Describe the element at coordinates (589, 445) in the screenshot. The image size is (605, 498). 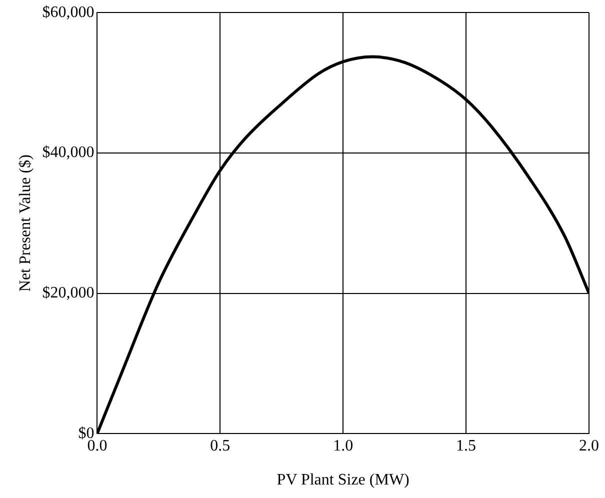
I see `x-tick-label: 2.0` at that location.